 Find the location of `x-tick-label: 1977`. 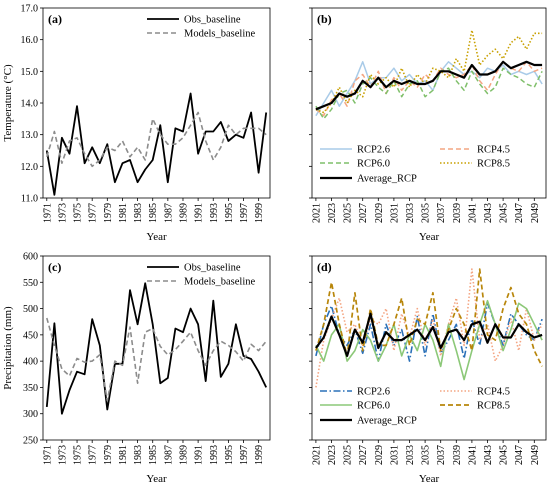

x-tick-label: 1977 is located at coordinates (93, 213).